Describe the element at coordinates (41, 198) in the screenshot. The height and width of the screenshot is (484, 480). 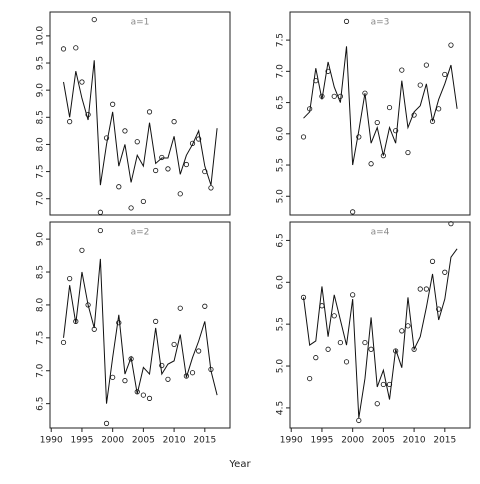
I see `y-tick-label: 7.0` at that location.